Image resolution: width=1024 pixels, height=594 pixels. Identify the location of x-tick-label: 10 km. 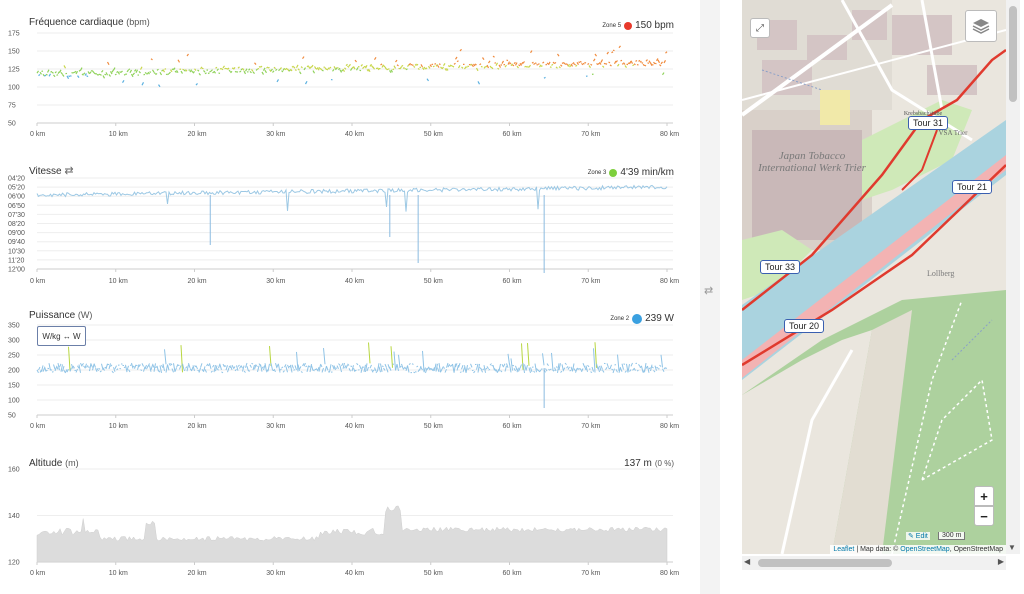
(118, 134).